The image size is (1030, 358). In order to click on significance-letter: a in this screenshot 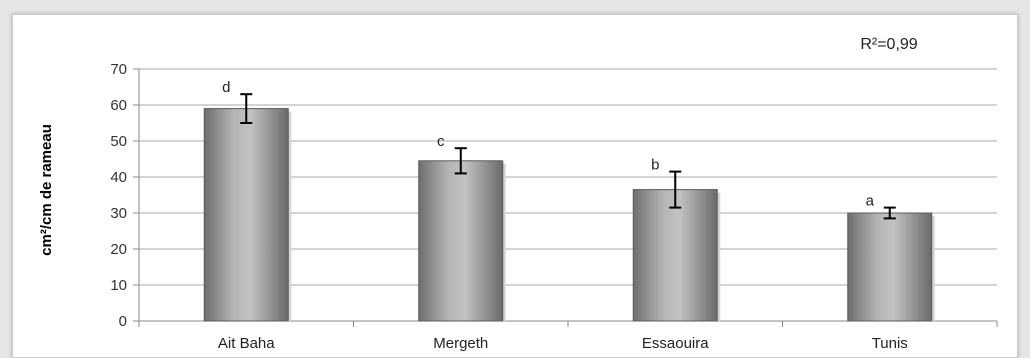, I will do `click(870, 201)`.